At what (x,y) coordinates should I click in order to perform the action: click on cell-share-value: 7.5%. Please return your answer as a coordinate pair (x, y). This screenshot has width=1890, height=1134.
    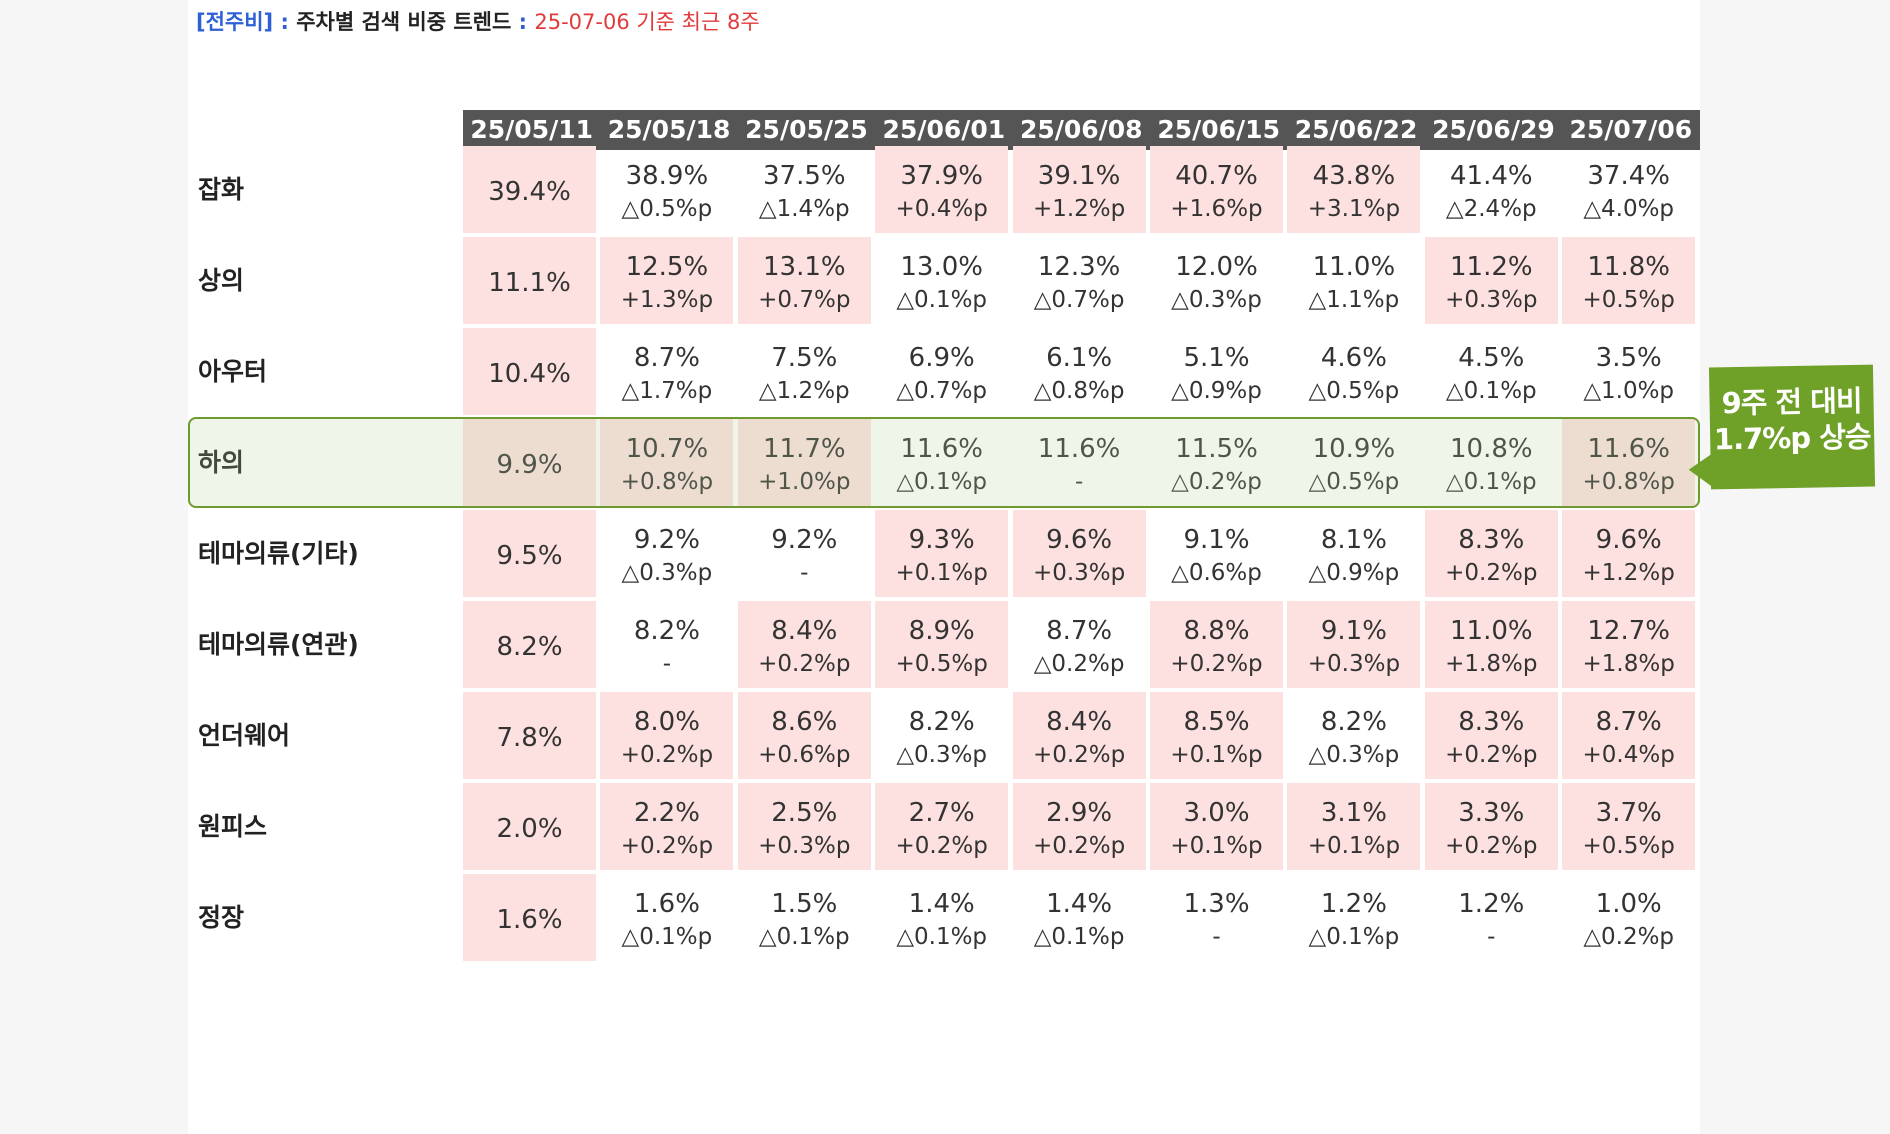
    Looking at the image, I should click on (804, 358).